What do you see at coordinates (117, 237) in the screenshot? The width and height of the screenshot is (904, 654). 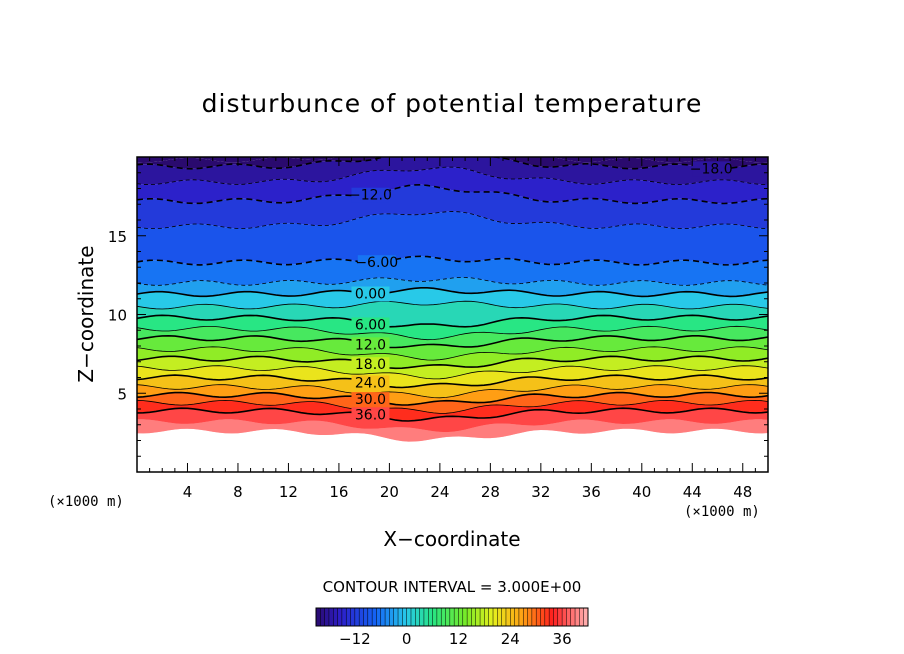 I see `y-tick-label: 15` at bounding box center [117, 237].